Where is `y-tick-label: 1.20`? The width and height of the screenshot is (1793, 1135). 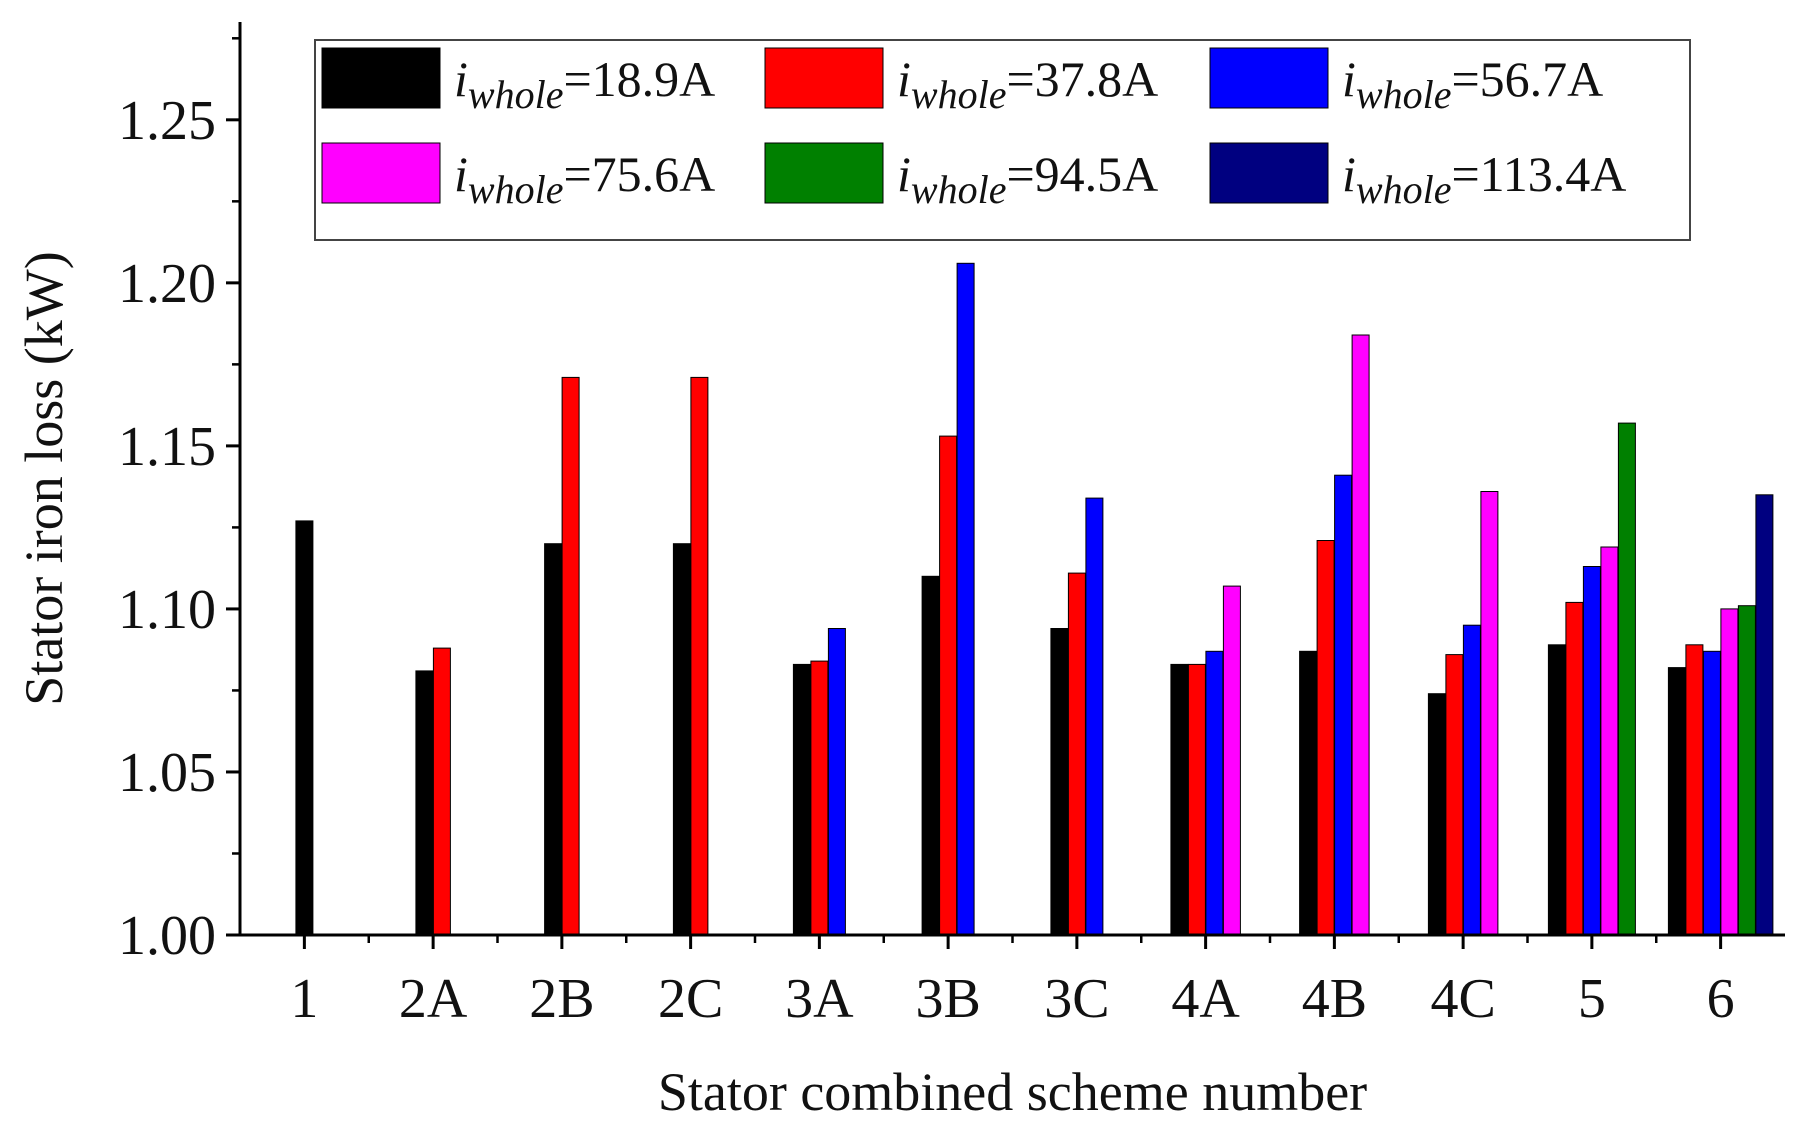
y-tick-label: 1.20 is located at coordinates (167, 284).